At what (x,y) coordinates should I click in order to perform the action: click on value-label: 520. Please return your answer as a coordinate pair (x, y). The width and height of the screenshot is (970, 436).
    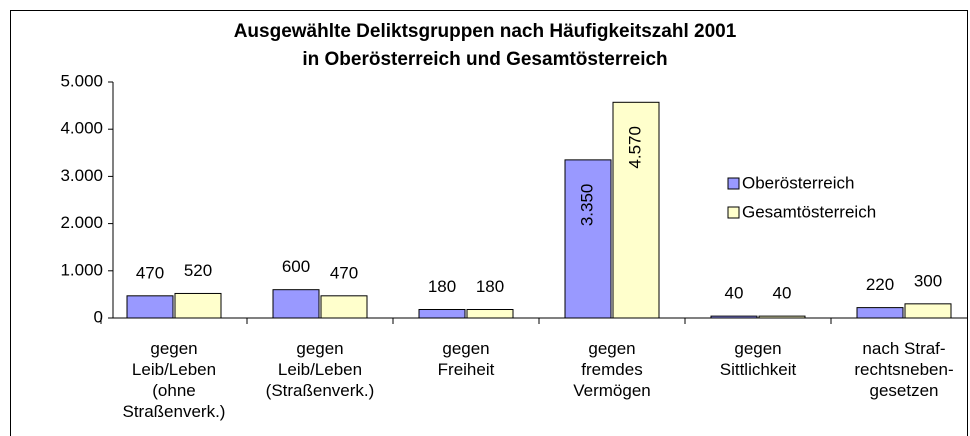
    Looking at the image, I should click on (198, 270).